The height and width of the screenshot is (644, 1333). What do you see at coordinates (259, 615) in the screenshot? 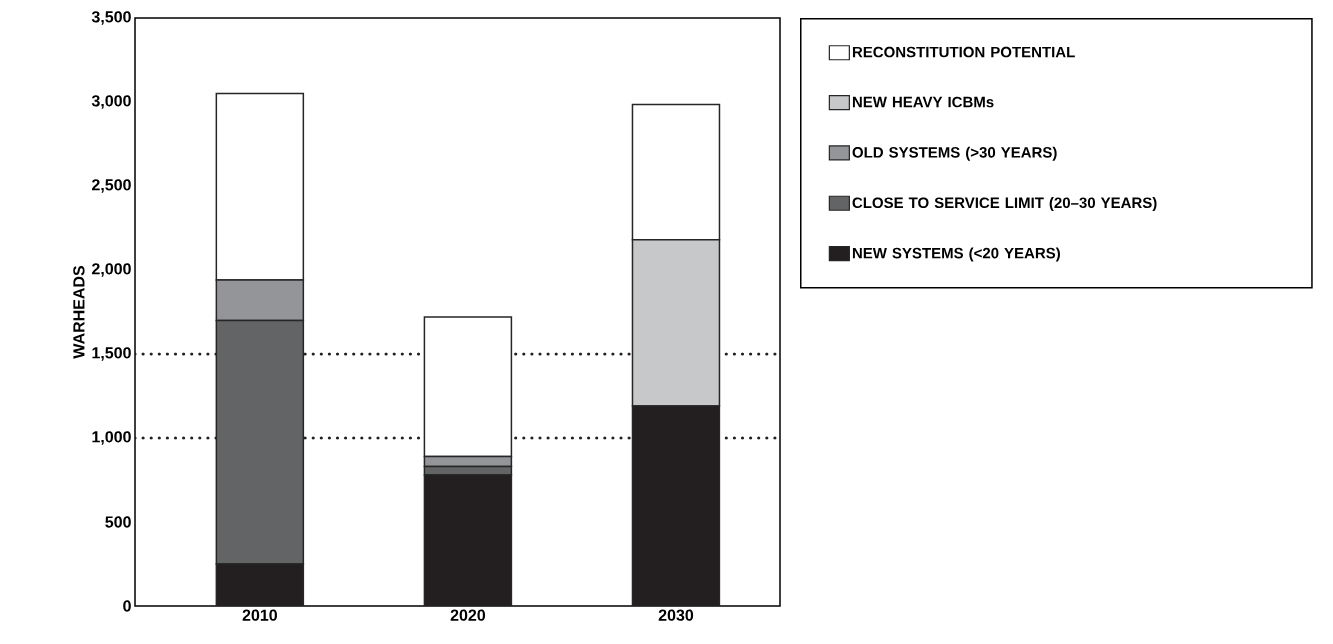
I see `x-tick-label: 2010` at bounding box center [259, 615].